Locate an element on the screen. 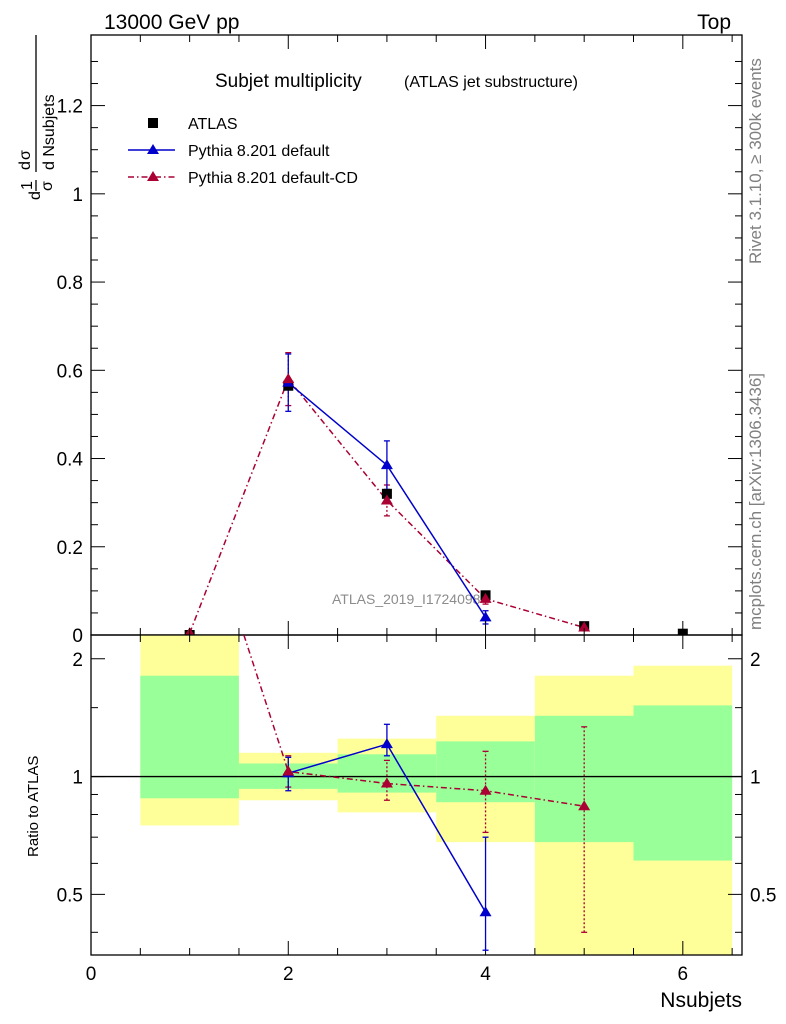  ratio-ytick-label-right: 1 is located at coordinates (755, 778).